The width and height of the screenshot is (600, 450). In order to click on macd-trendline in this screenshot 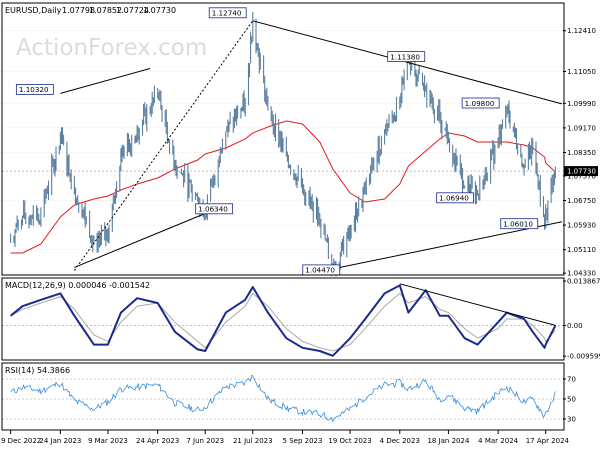, I will do `click(477, 304)`.